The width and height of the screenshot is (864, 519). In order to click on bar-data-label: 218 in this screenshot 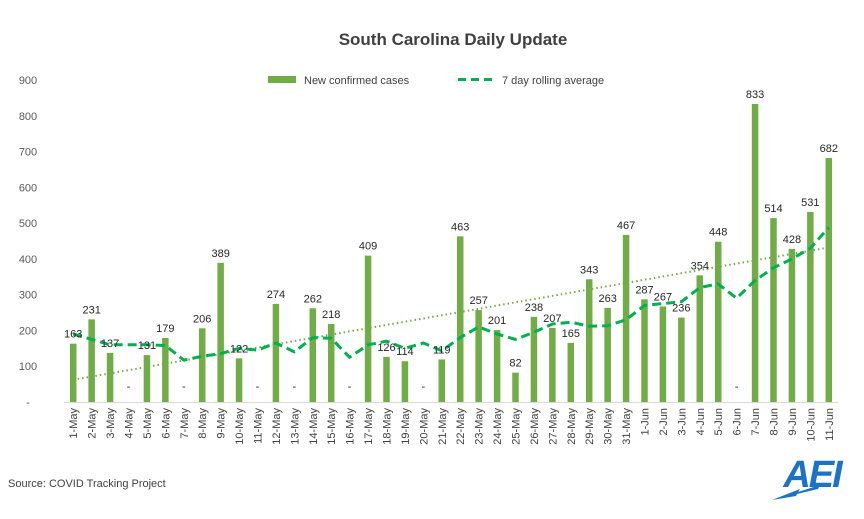, I will do `click(331, 315)`.